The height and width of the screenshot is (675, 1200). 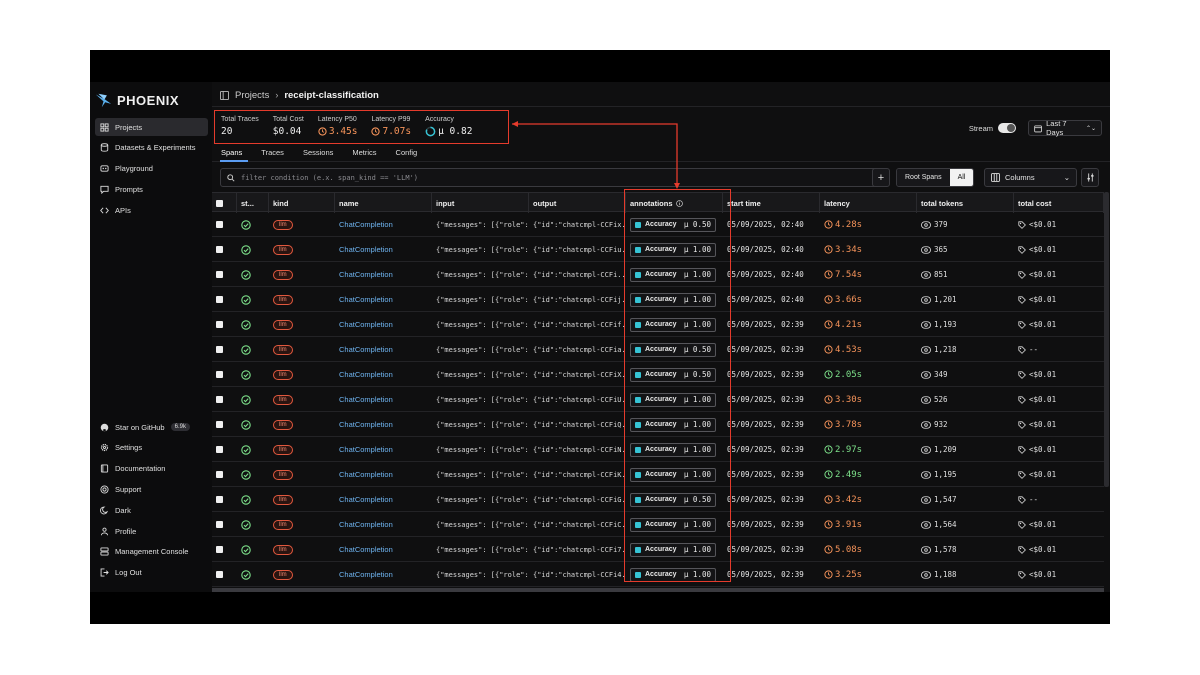 I want to click on sidebar-item-projects: Projects, so click(x=151, y=127).